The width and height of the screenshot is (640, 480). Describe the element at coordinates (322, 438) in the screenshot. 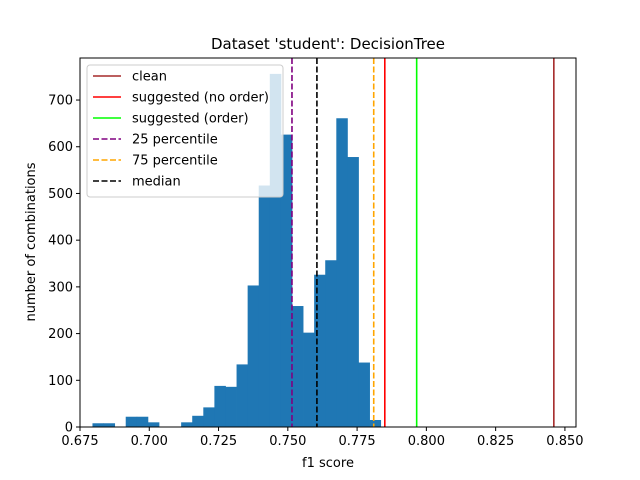

I see `x-axis: 0.675 0.700 0.725 0.750 0.775 0.800 0.825 0.850` at that location.